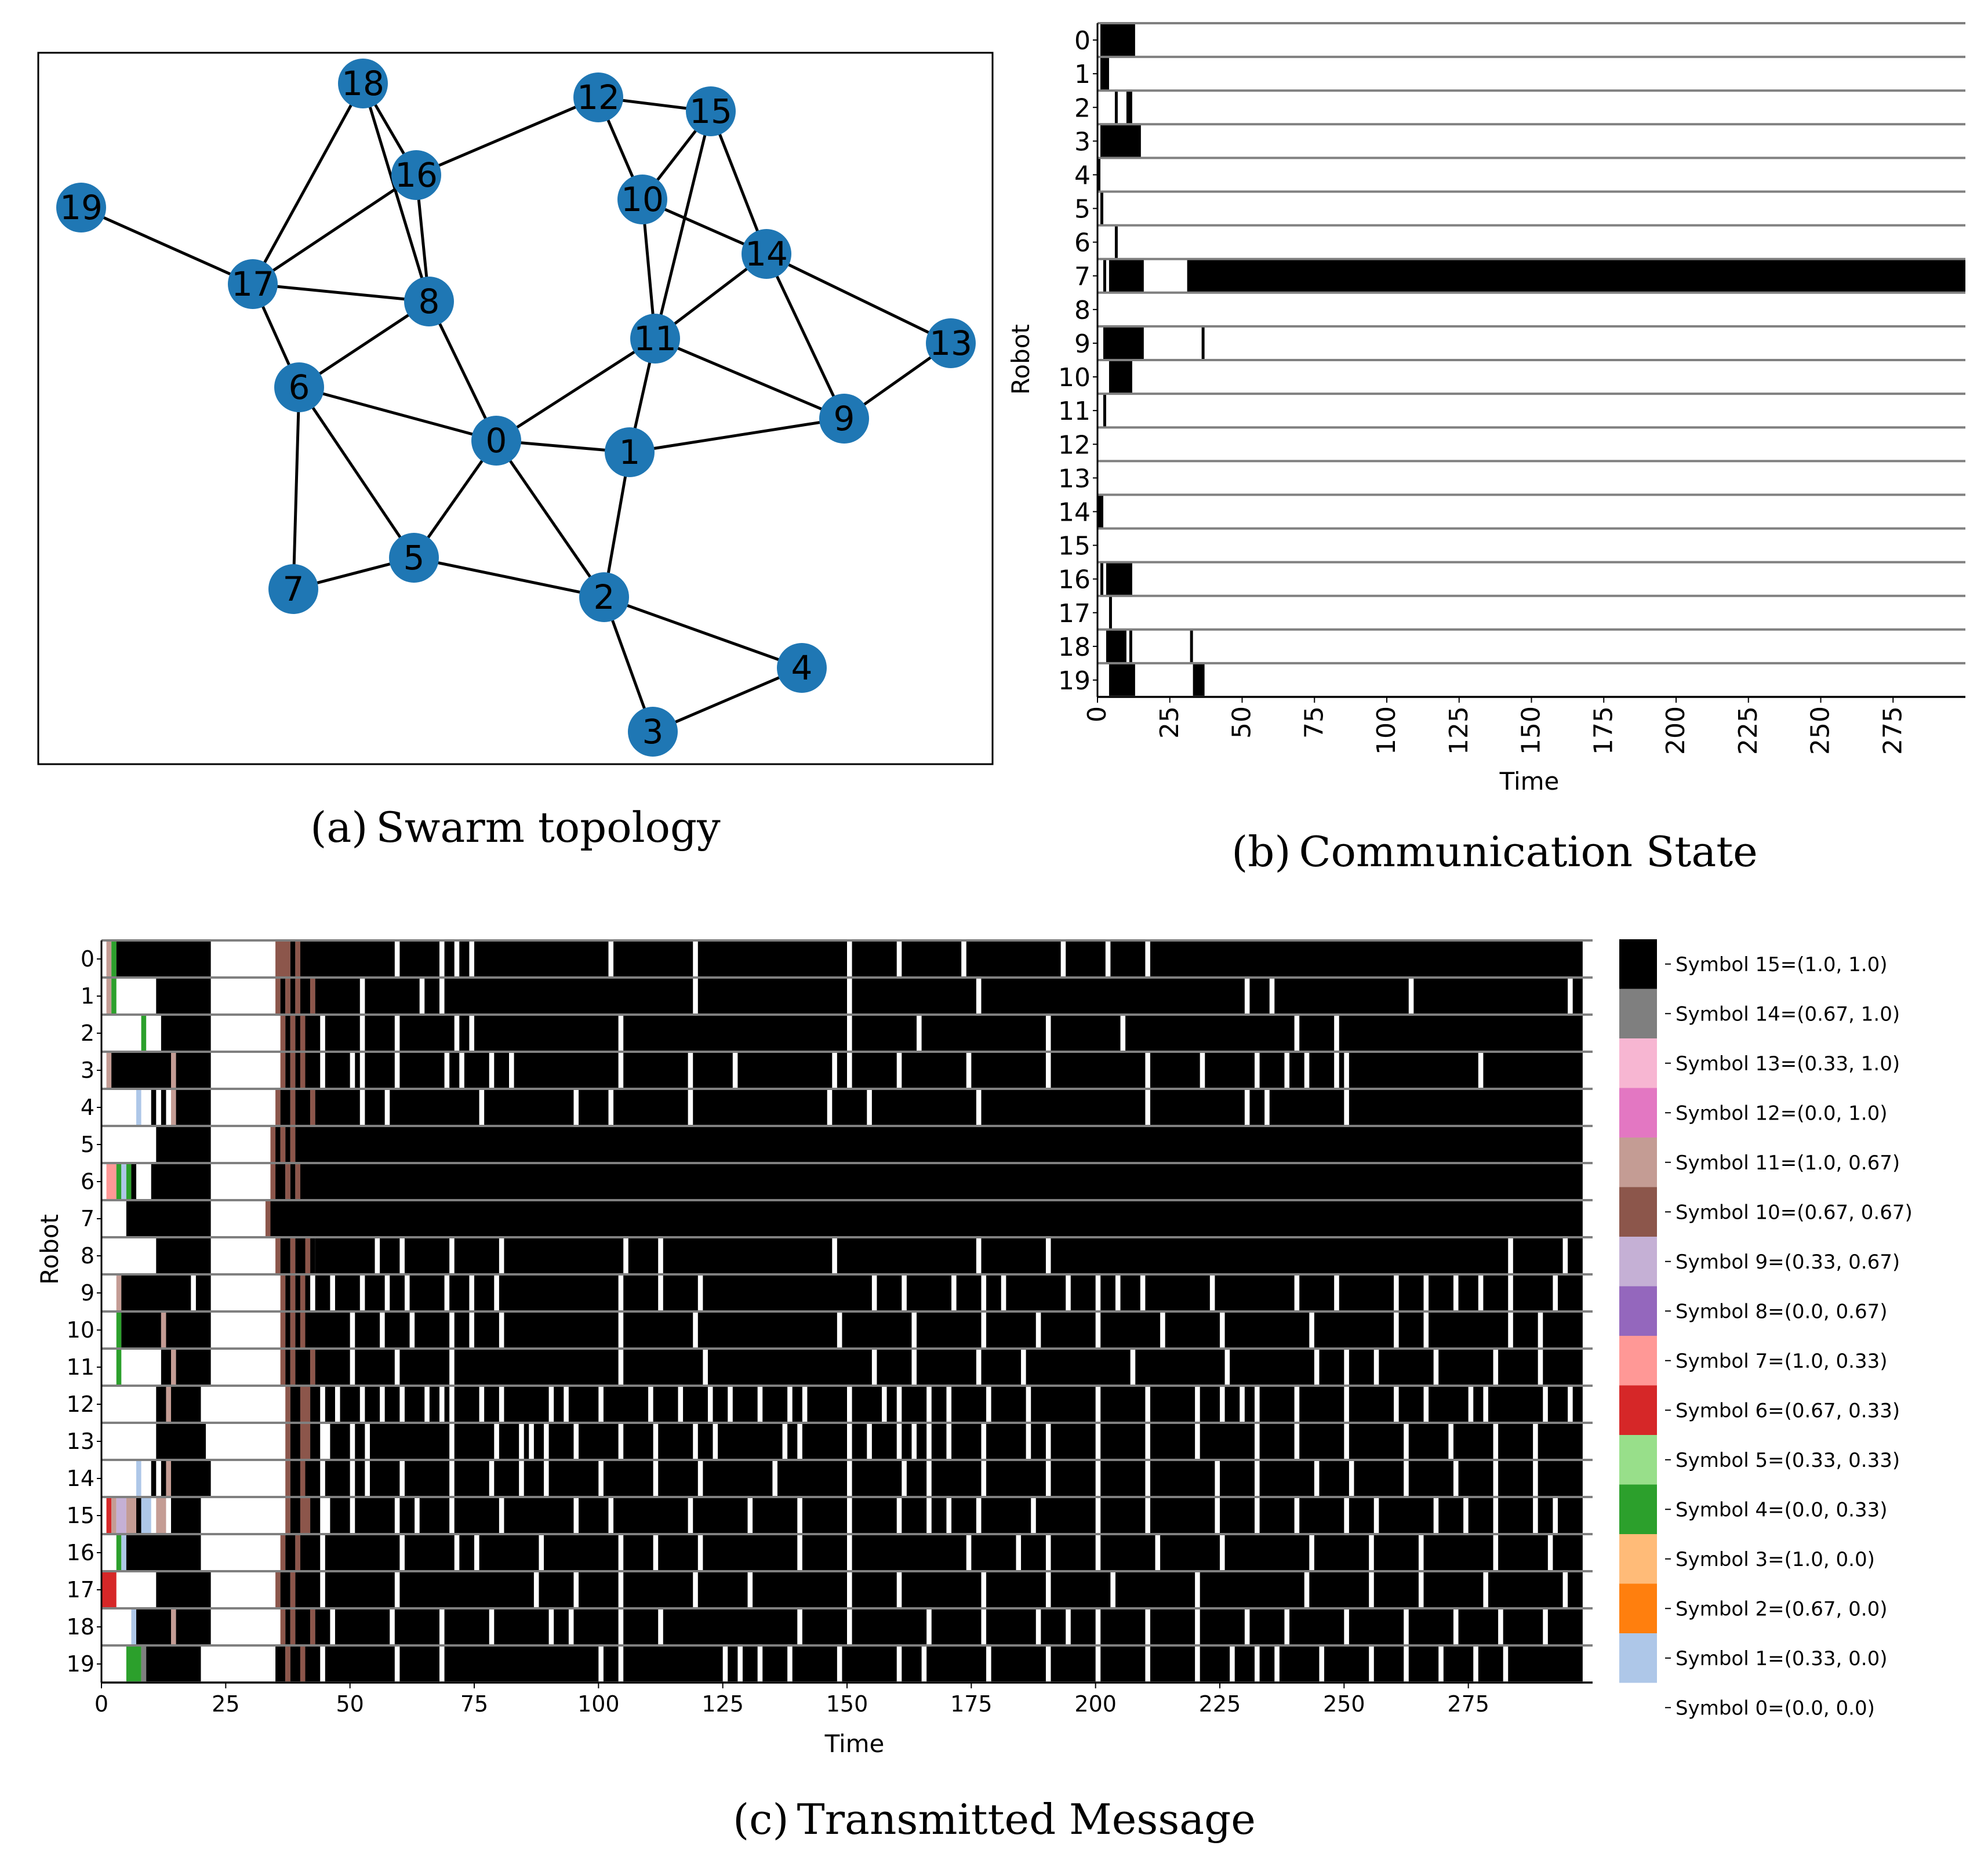  Describe the element at coordinates (81, 207) in the screenshot. I see `node-19: 19` at that location.